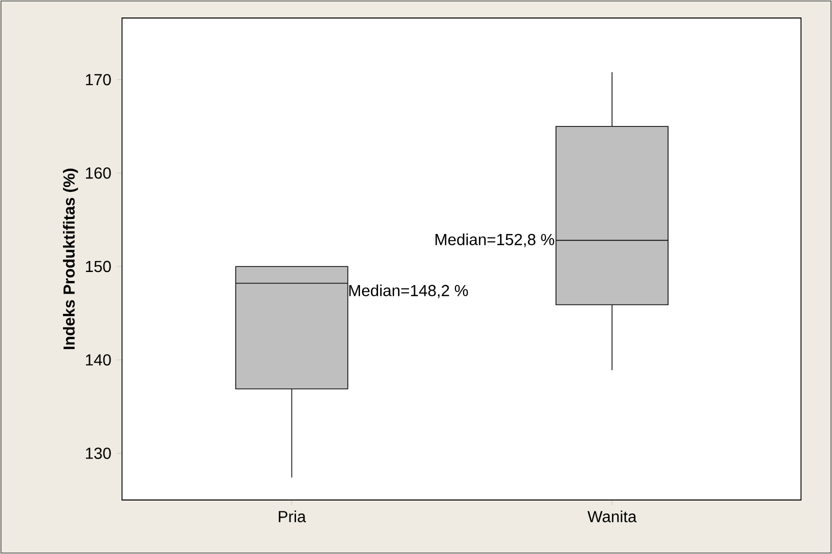  Describe the element at coordinates (408, 291) in the screenshot. I see `annotation: Median=148,2 %` at that location.